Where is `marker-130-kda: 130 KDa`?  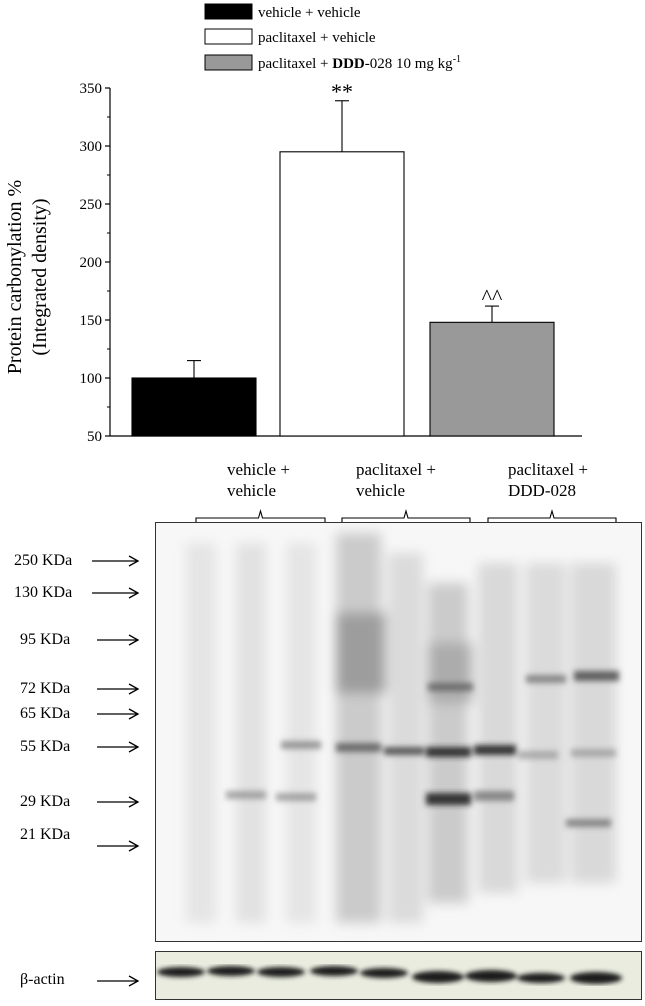
marker-130-kda: 130 KDa is located at coordinates (43, 592).